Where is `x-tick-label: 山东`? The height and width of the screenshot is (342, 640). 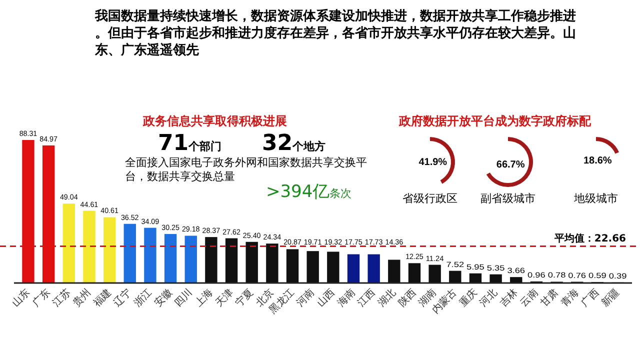
x-tick-label: 山东 is located at coordinates (21, 298).